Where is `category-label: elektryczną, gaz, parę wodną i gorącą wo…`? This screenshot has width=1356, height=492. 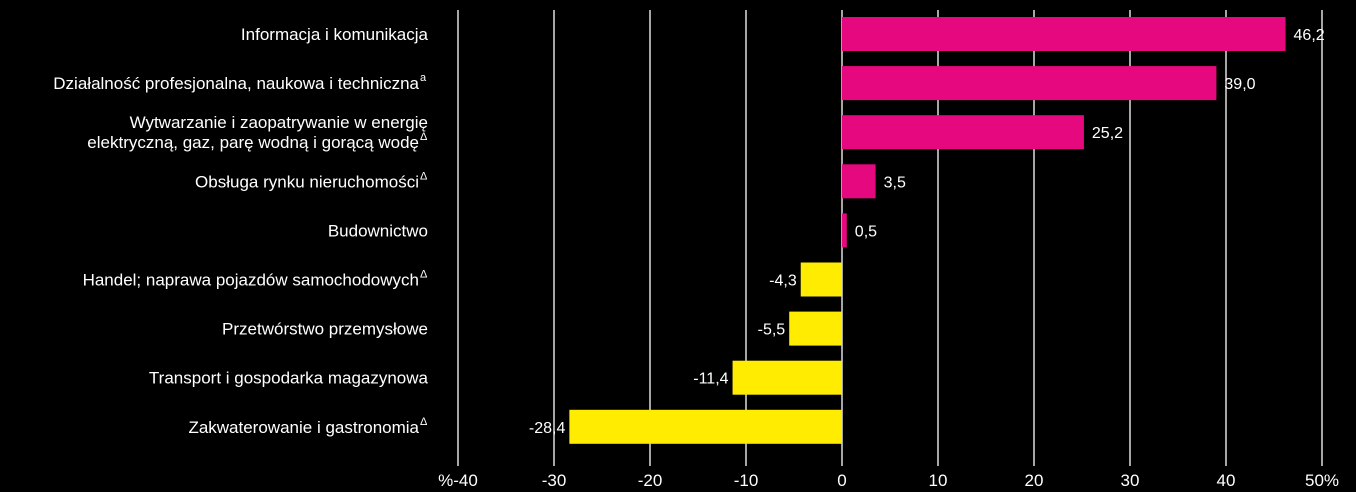
category-label: elektryczną, gaz, parę wodną i gorącą wo… is located at coordinates (253, 142).